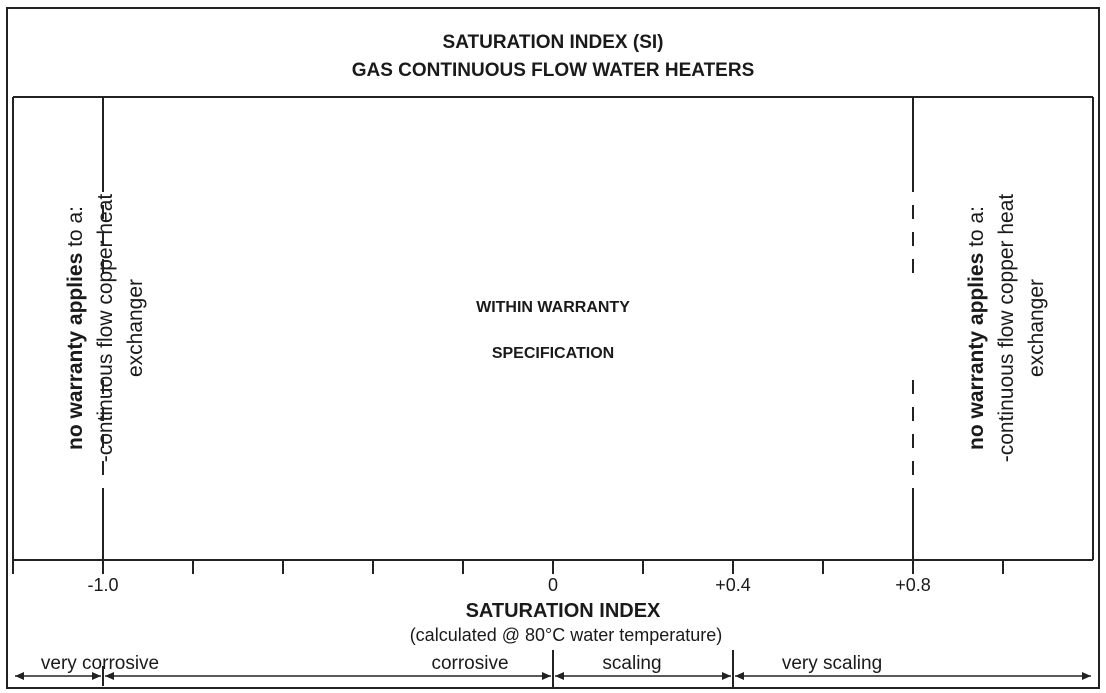  Describe the element at coordinates (1006, 328) in the screenshot. I see `right-no-warranty-line2: -continuous flow copper heat` at that location.